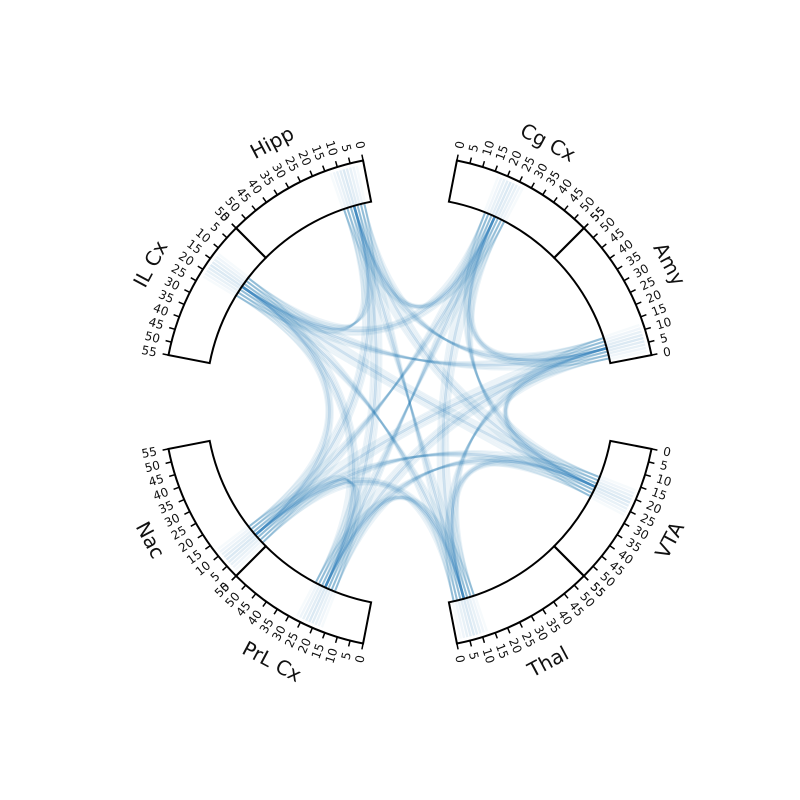  I want to click on link-nac-il, so click(287, 410).